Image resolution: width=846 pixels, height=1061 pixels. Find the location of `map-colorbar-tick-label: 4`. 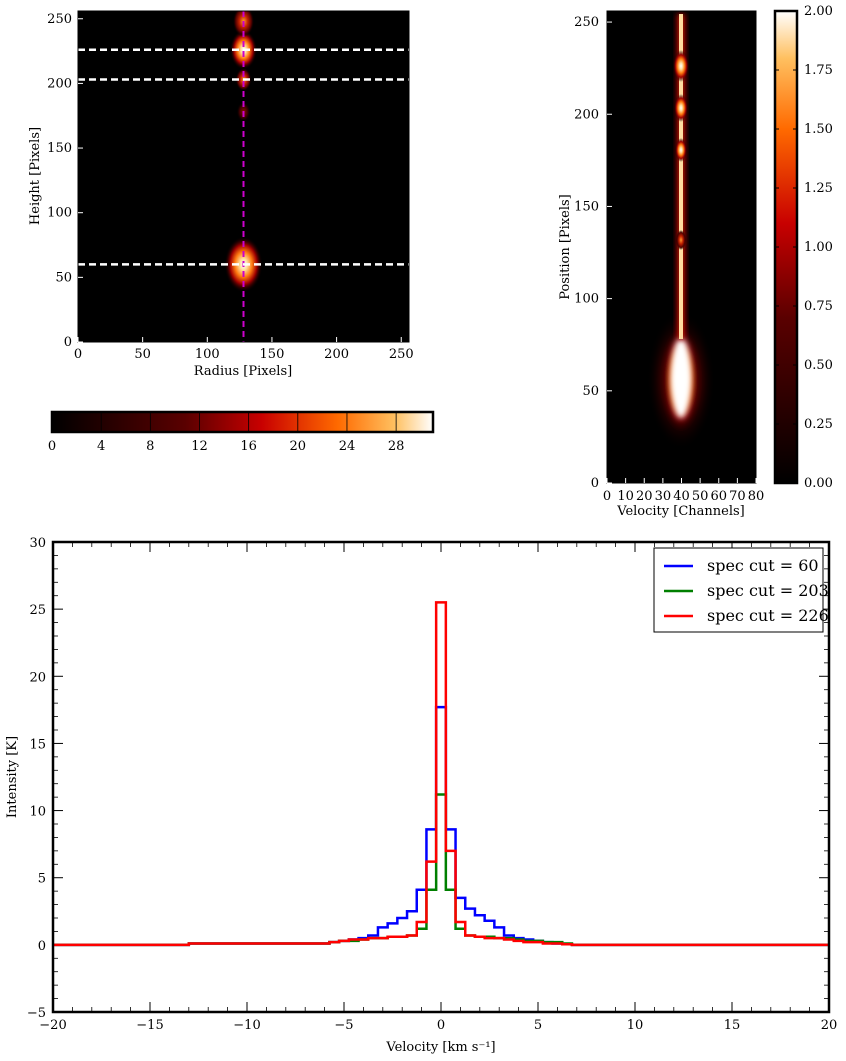

map-colorbar-tick-label: 4 is located at coordinates (101, 446).